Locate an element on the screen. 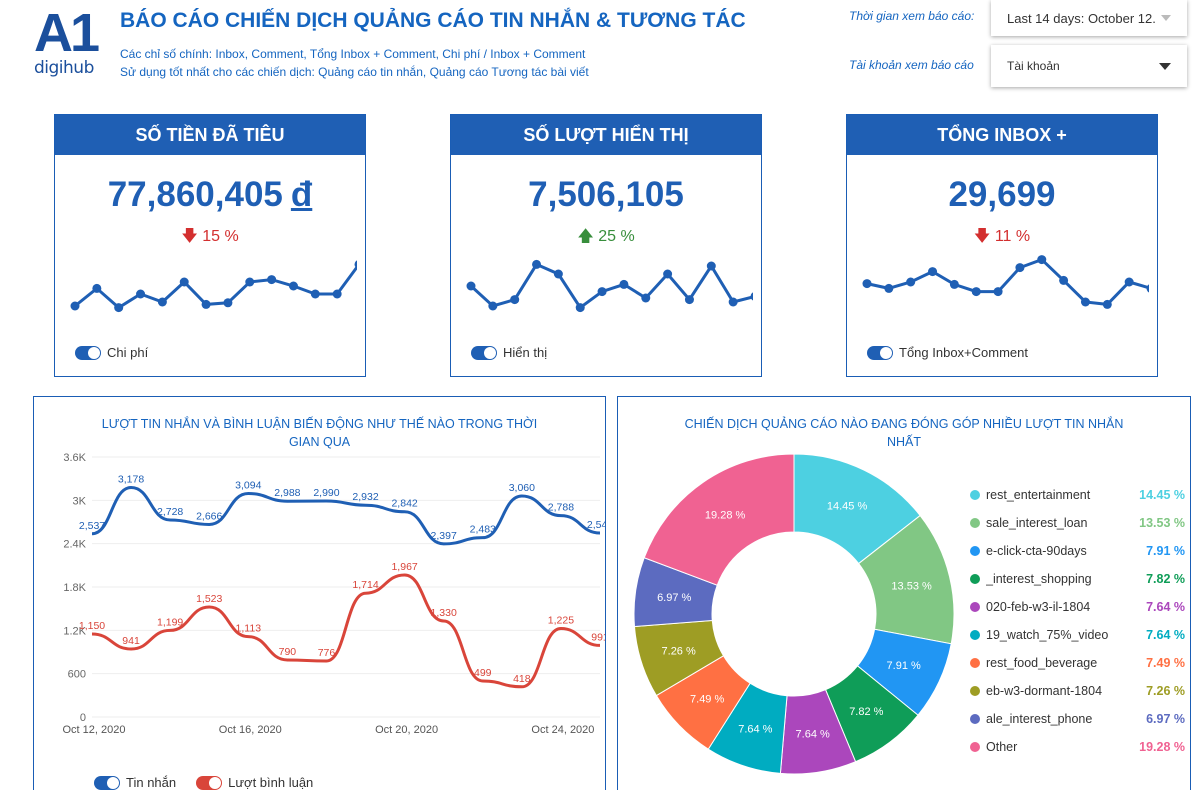  data-label: 941 is located at coordinates (131, 641).